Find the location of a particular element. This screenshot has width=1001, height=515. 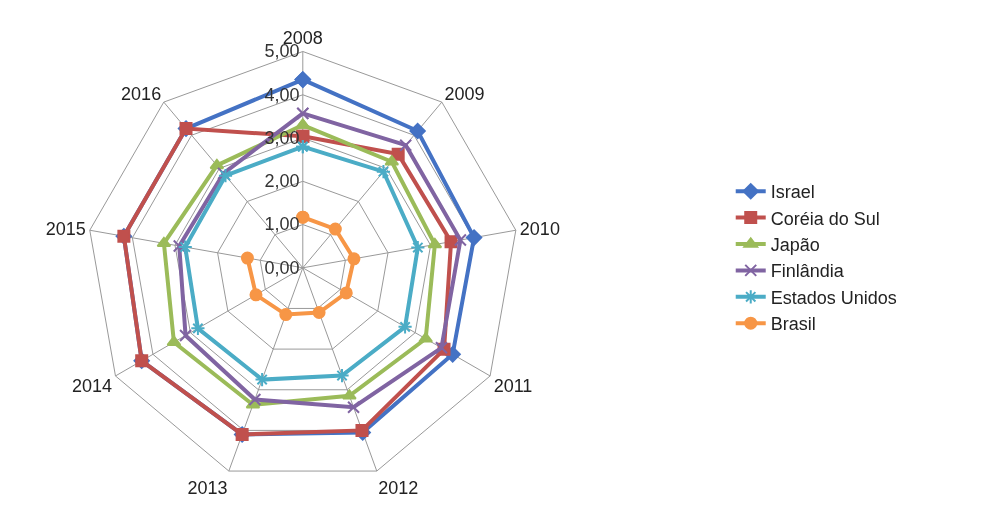

legend-label: Israel is located at coordinates (792, 192).